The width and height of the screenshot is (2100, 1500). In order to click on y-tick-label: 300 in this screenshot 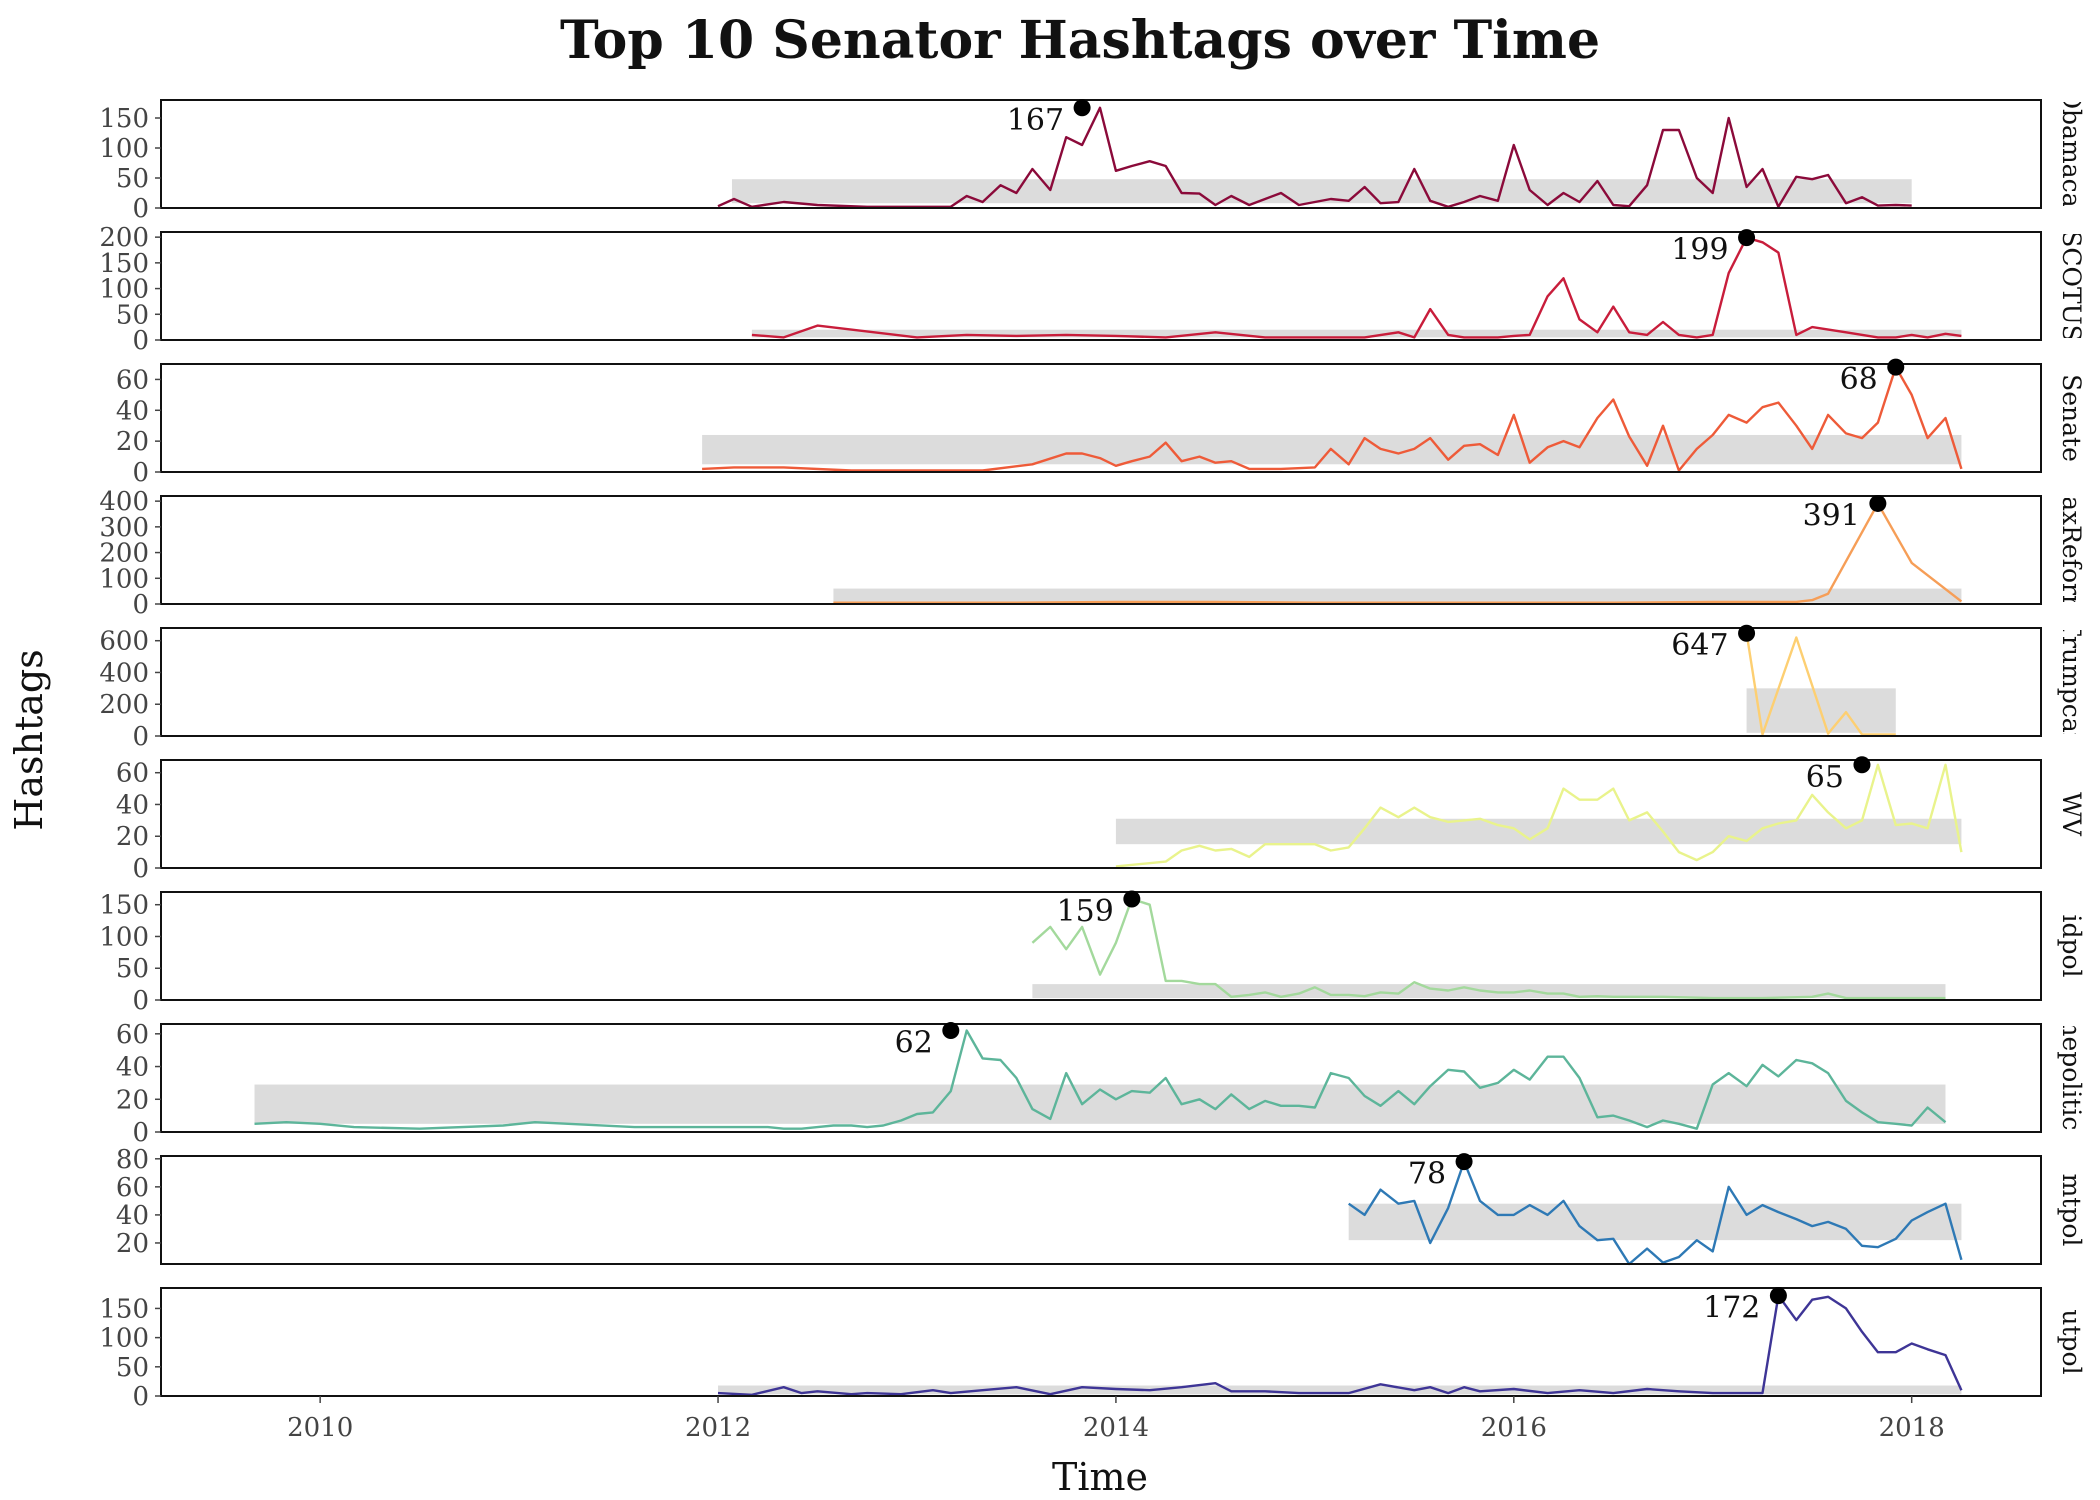, I will do `click(124, 528)`.